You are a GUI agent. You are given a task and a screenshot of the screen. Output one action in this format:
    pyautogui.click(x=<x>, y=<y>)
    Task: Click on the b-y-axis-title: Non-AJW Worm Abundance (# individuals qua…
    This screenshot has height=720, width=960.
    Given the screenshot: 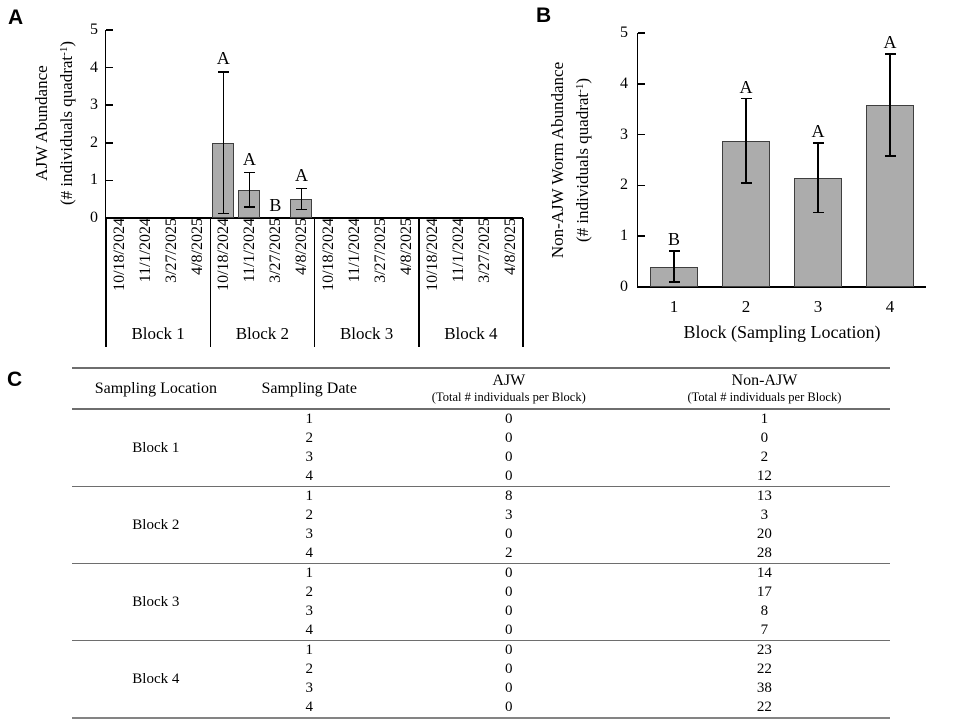 What is the action you would take?
    pyautogui.click(x=570, y=160)
    